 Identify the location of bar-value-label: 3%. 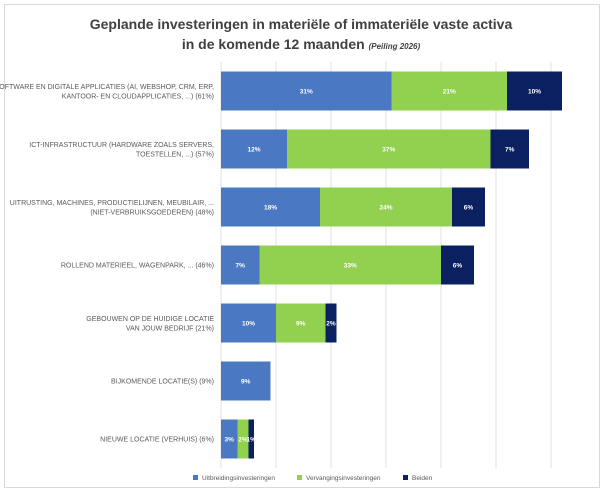
(230, 440).